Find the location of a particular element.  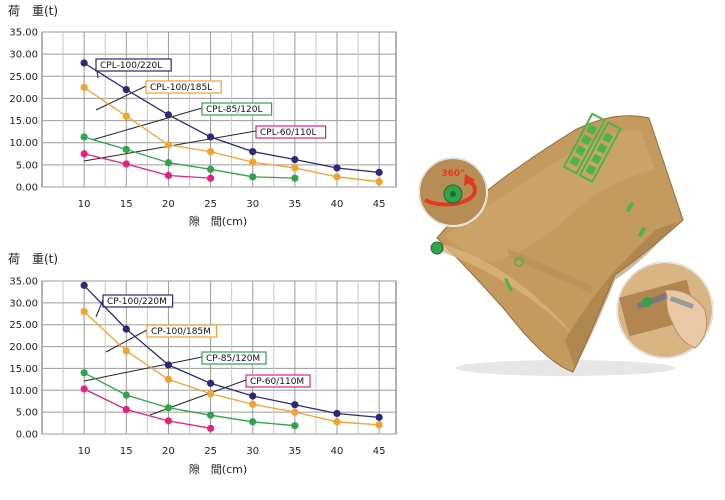

green-print-logo is located at coordinates (592, 148).